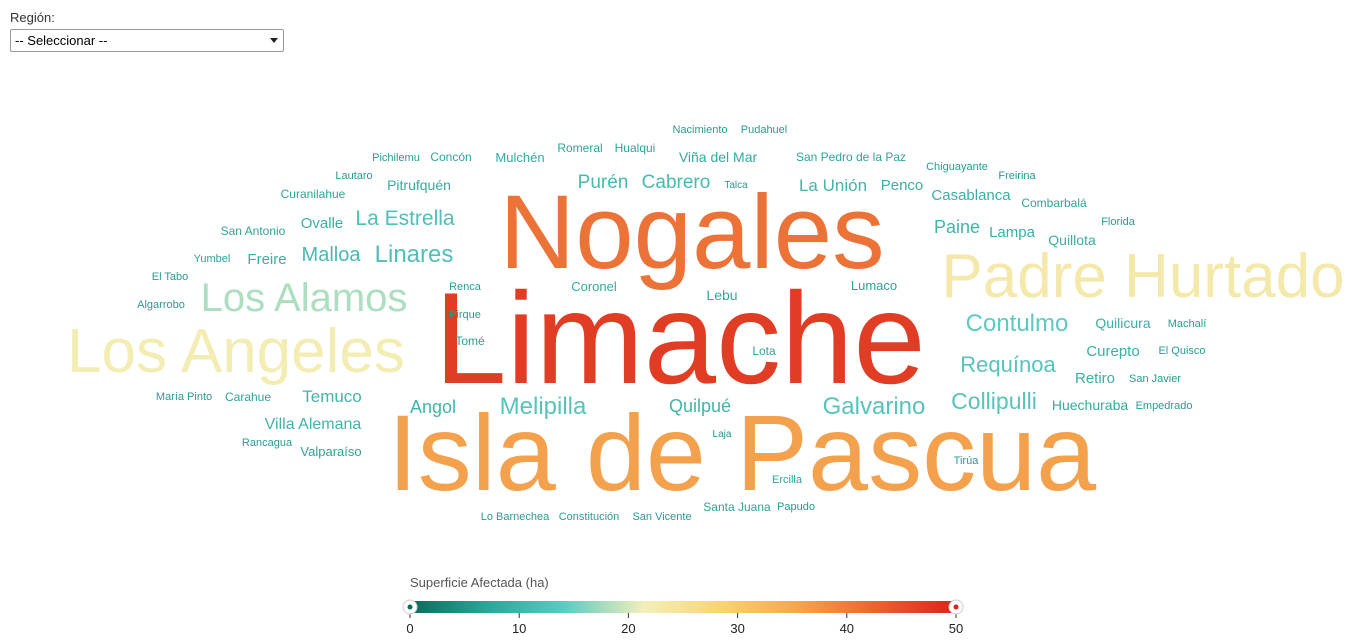 The width and height of the screenshot is (1366, 643). I want to click on word-quilicura: Quilicura, so click(1122, 323).